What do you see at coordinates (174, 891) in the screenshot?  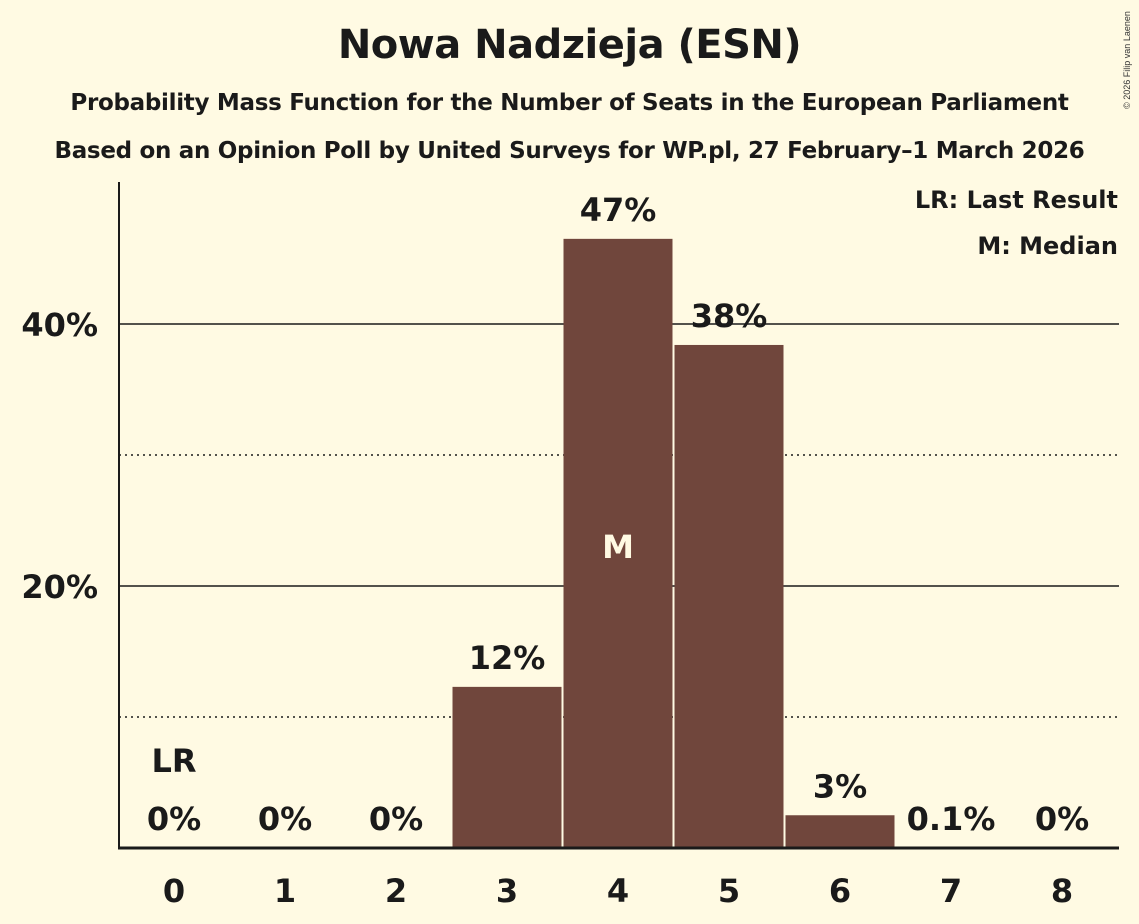 I see `x-tick-label: 0` at bounding box center [174, 891].